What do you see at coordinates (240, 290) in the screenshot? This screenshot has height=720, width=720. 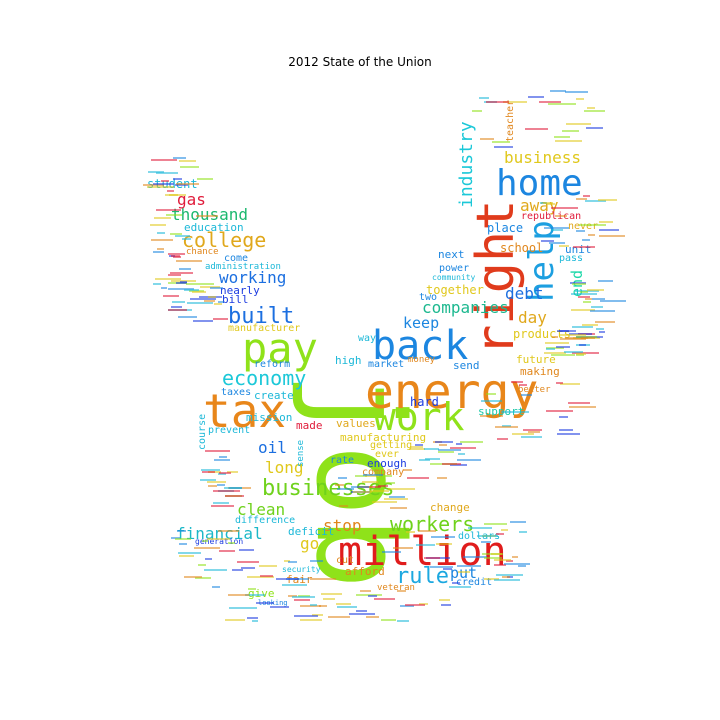 I see `word-nearly: nearly` at bounding box center [240, 290].